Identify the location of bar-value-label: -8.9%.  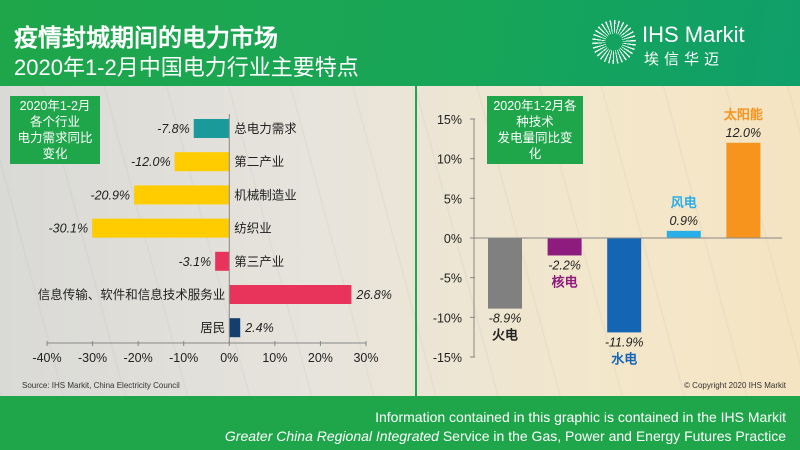
(505, 319).